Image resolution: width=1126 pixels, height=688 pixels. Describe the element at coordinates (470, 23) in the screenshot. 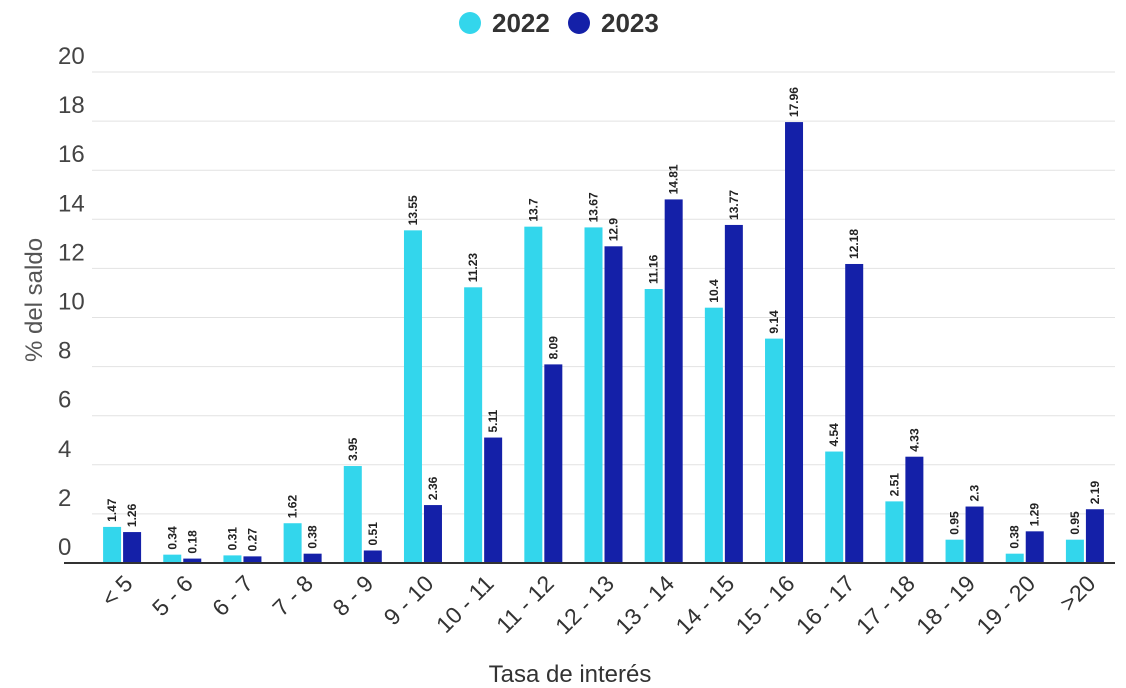

I see `legend-swatch-2022` at that location.